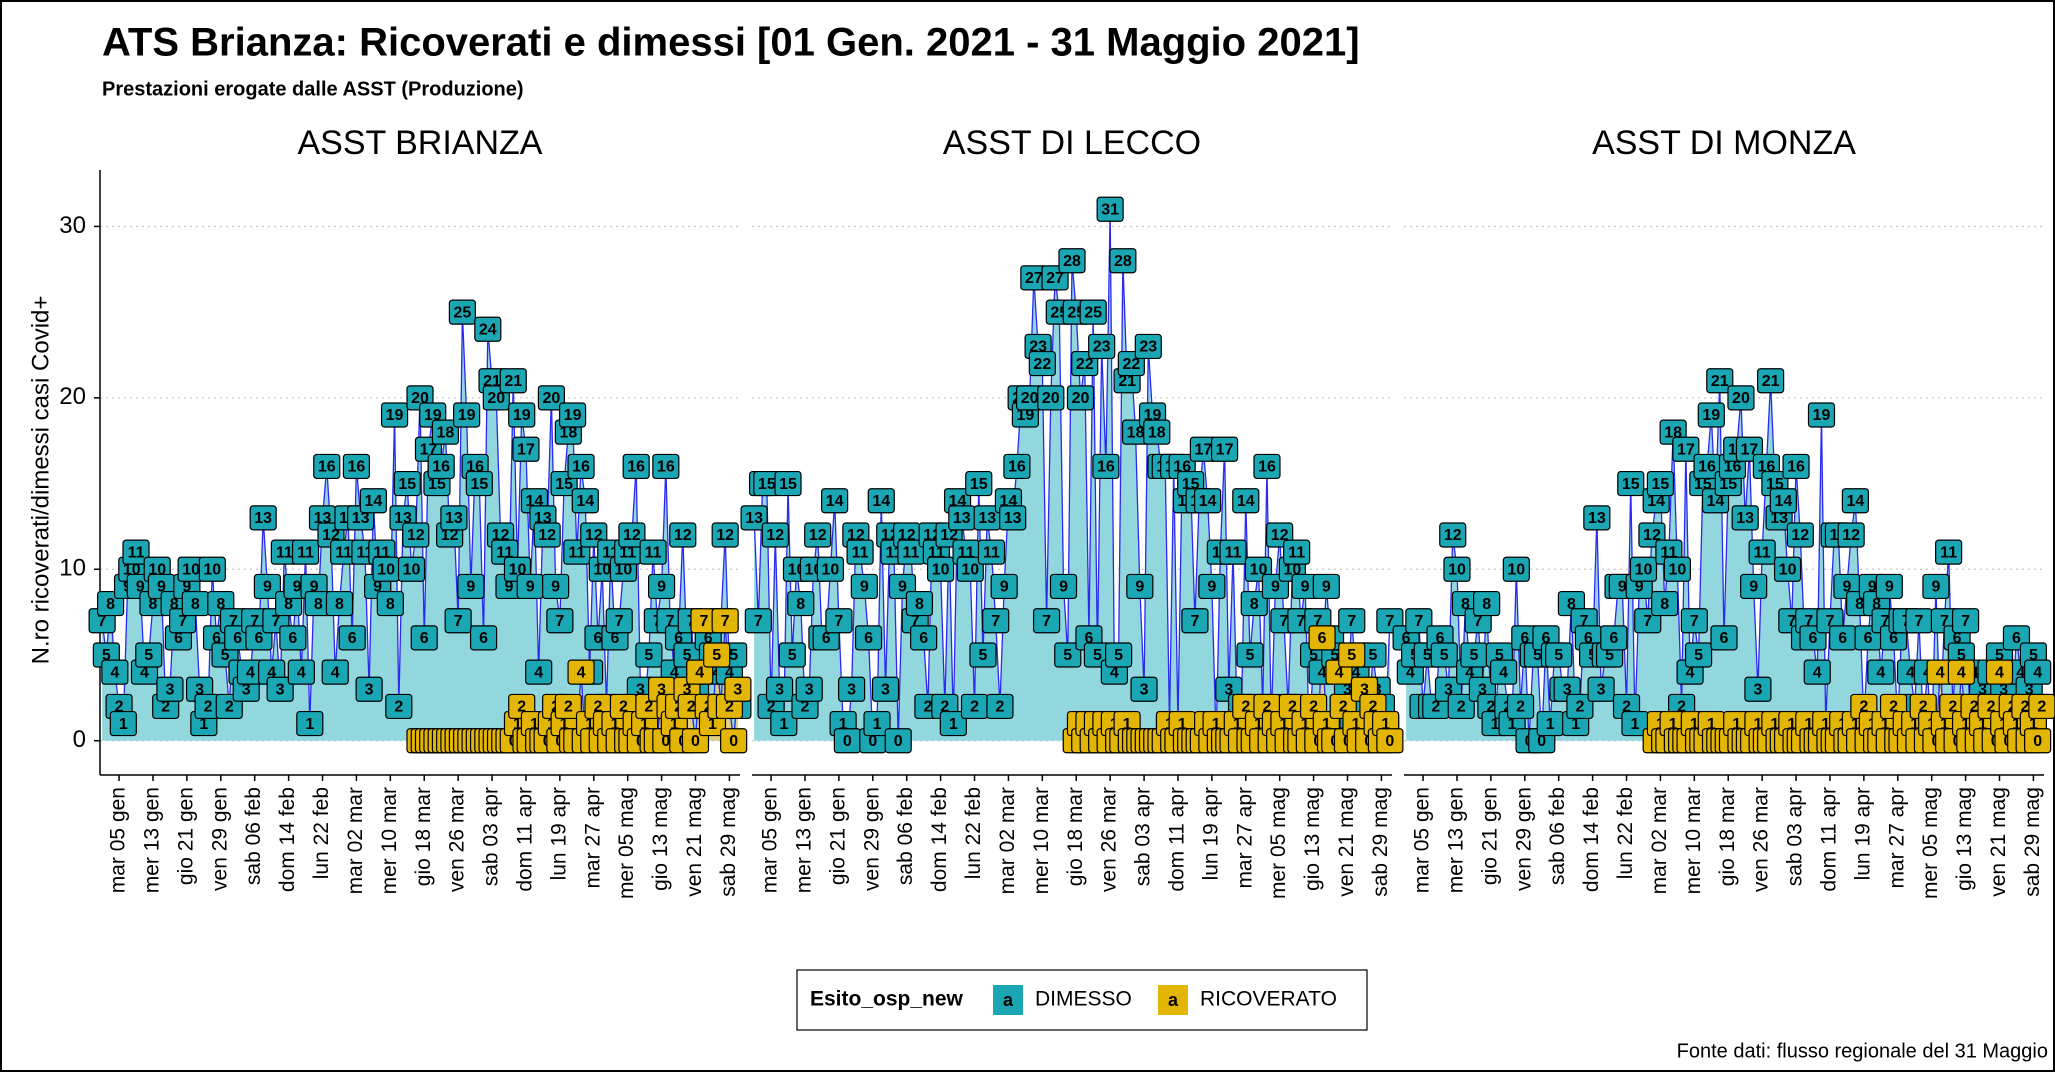 This screenshot has width=2055, height=1072. What do you see at coordinates (1025, 415) in the screenshot?
I see `data-label: 19` at bounding box center [1025, 415].